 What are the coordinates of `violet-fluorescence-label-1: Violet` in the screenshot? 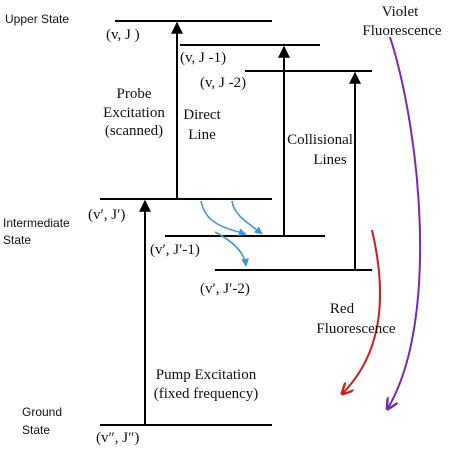 It's located at (400, 12).